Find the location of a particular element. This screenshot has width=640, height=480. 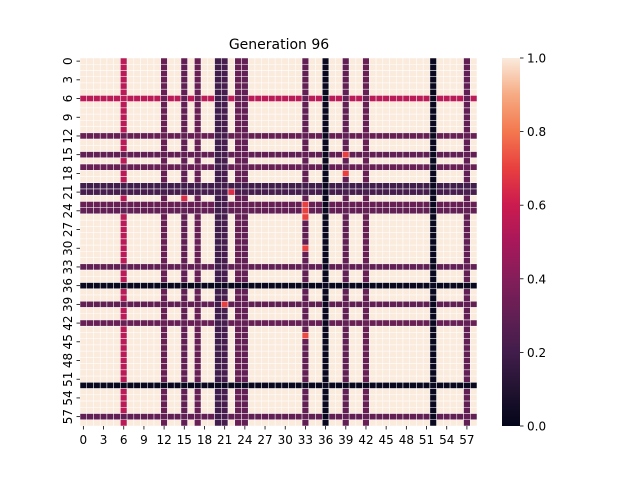

chart-title: Generation 96 is located at coordinates (279, 45).